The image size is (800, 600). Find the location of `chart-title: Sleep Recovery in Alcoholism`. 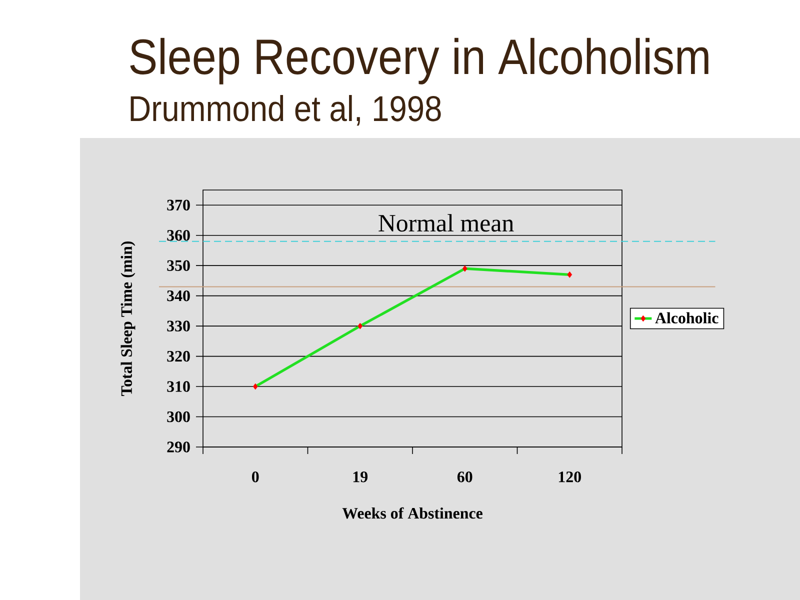

chart-title: Sleep Recovery in Alcoholism is located at coordinates (419, 61).